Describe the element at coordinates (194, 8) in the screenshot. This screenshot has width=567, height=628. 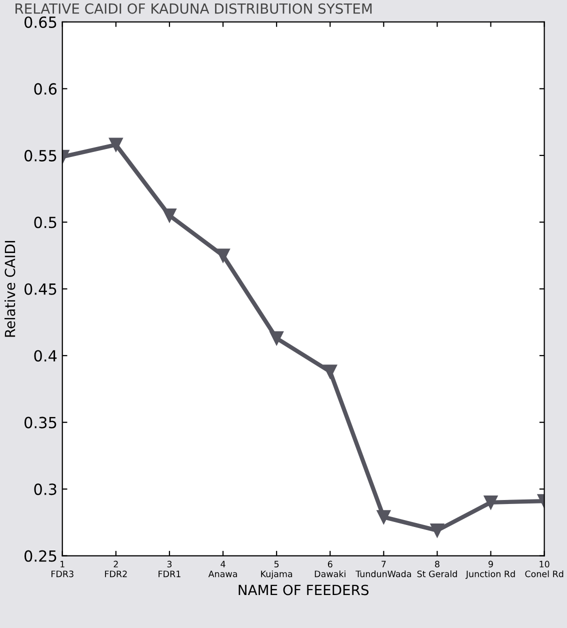
I see `chart-title: RELATIVE CAIDI OF KADUNA DISTRIBUTION SYSTEM` at that location.